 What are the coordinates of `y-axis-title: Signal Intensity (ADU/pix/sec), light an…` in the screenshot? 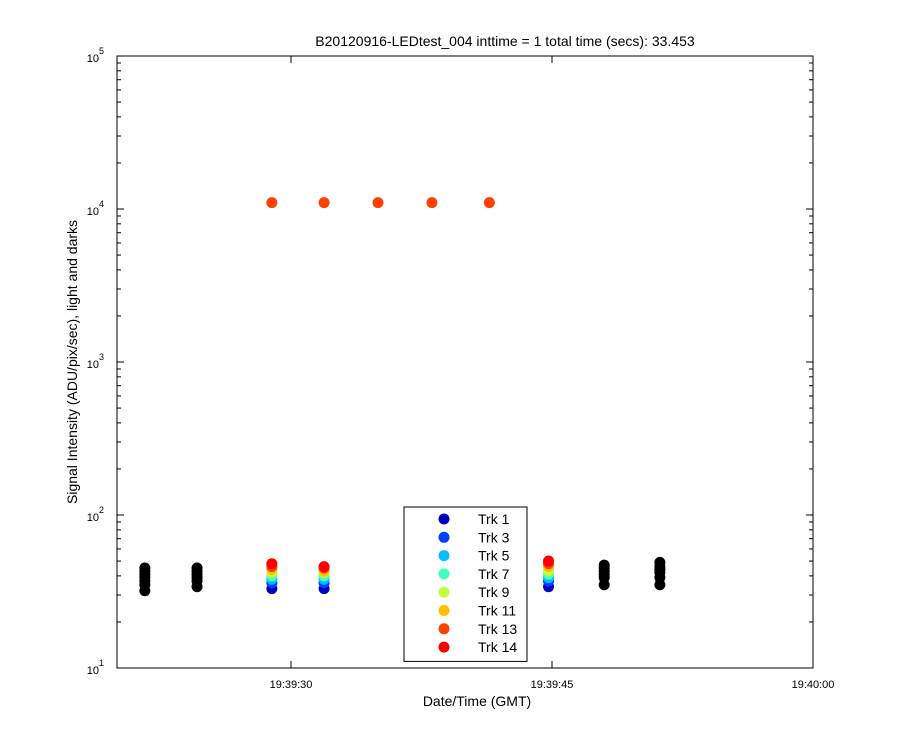 It's located at (72, 362).